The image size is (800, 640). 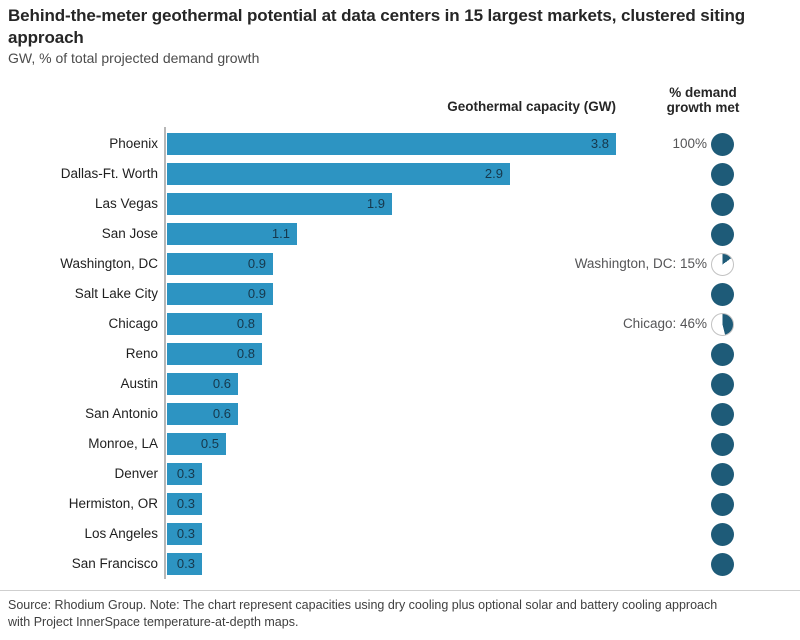 What do you see at coordinates (116, 293) in the screenshot?
I see `category-label: Salt Lake City` at bounding box center [116, 293].